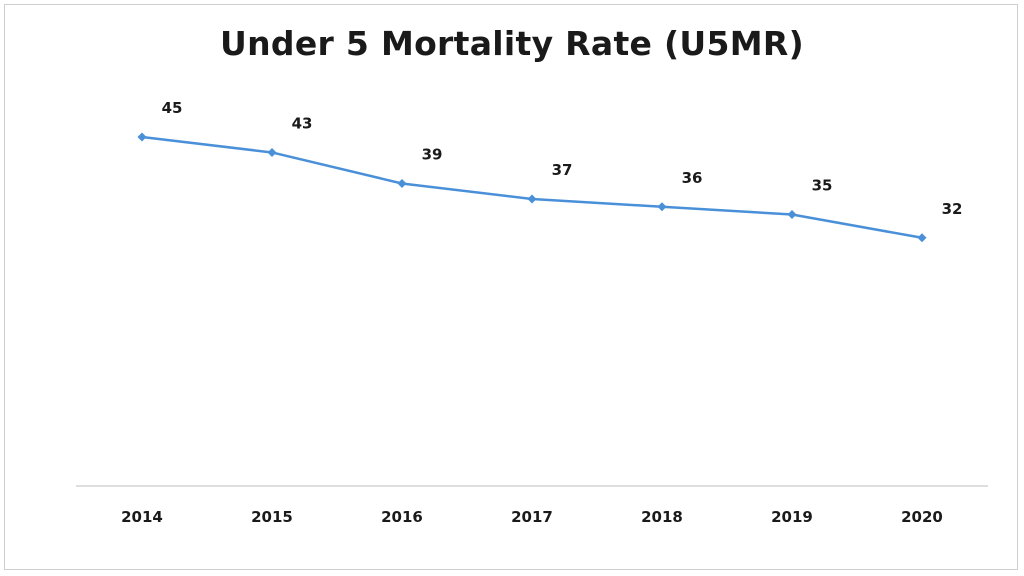 The width and height of the screenshot is (1024, 576). What do you see at coordinates (822, 186) in the screenshot?
I see `data-label-2019: 35` at bounding box center [822, 186].